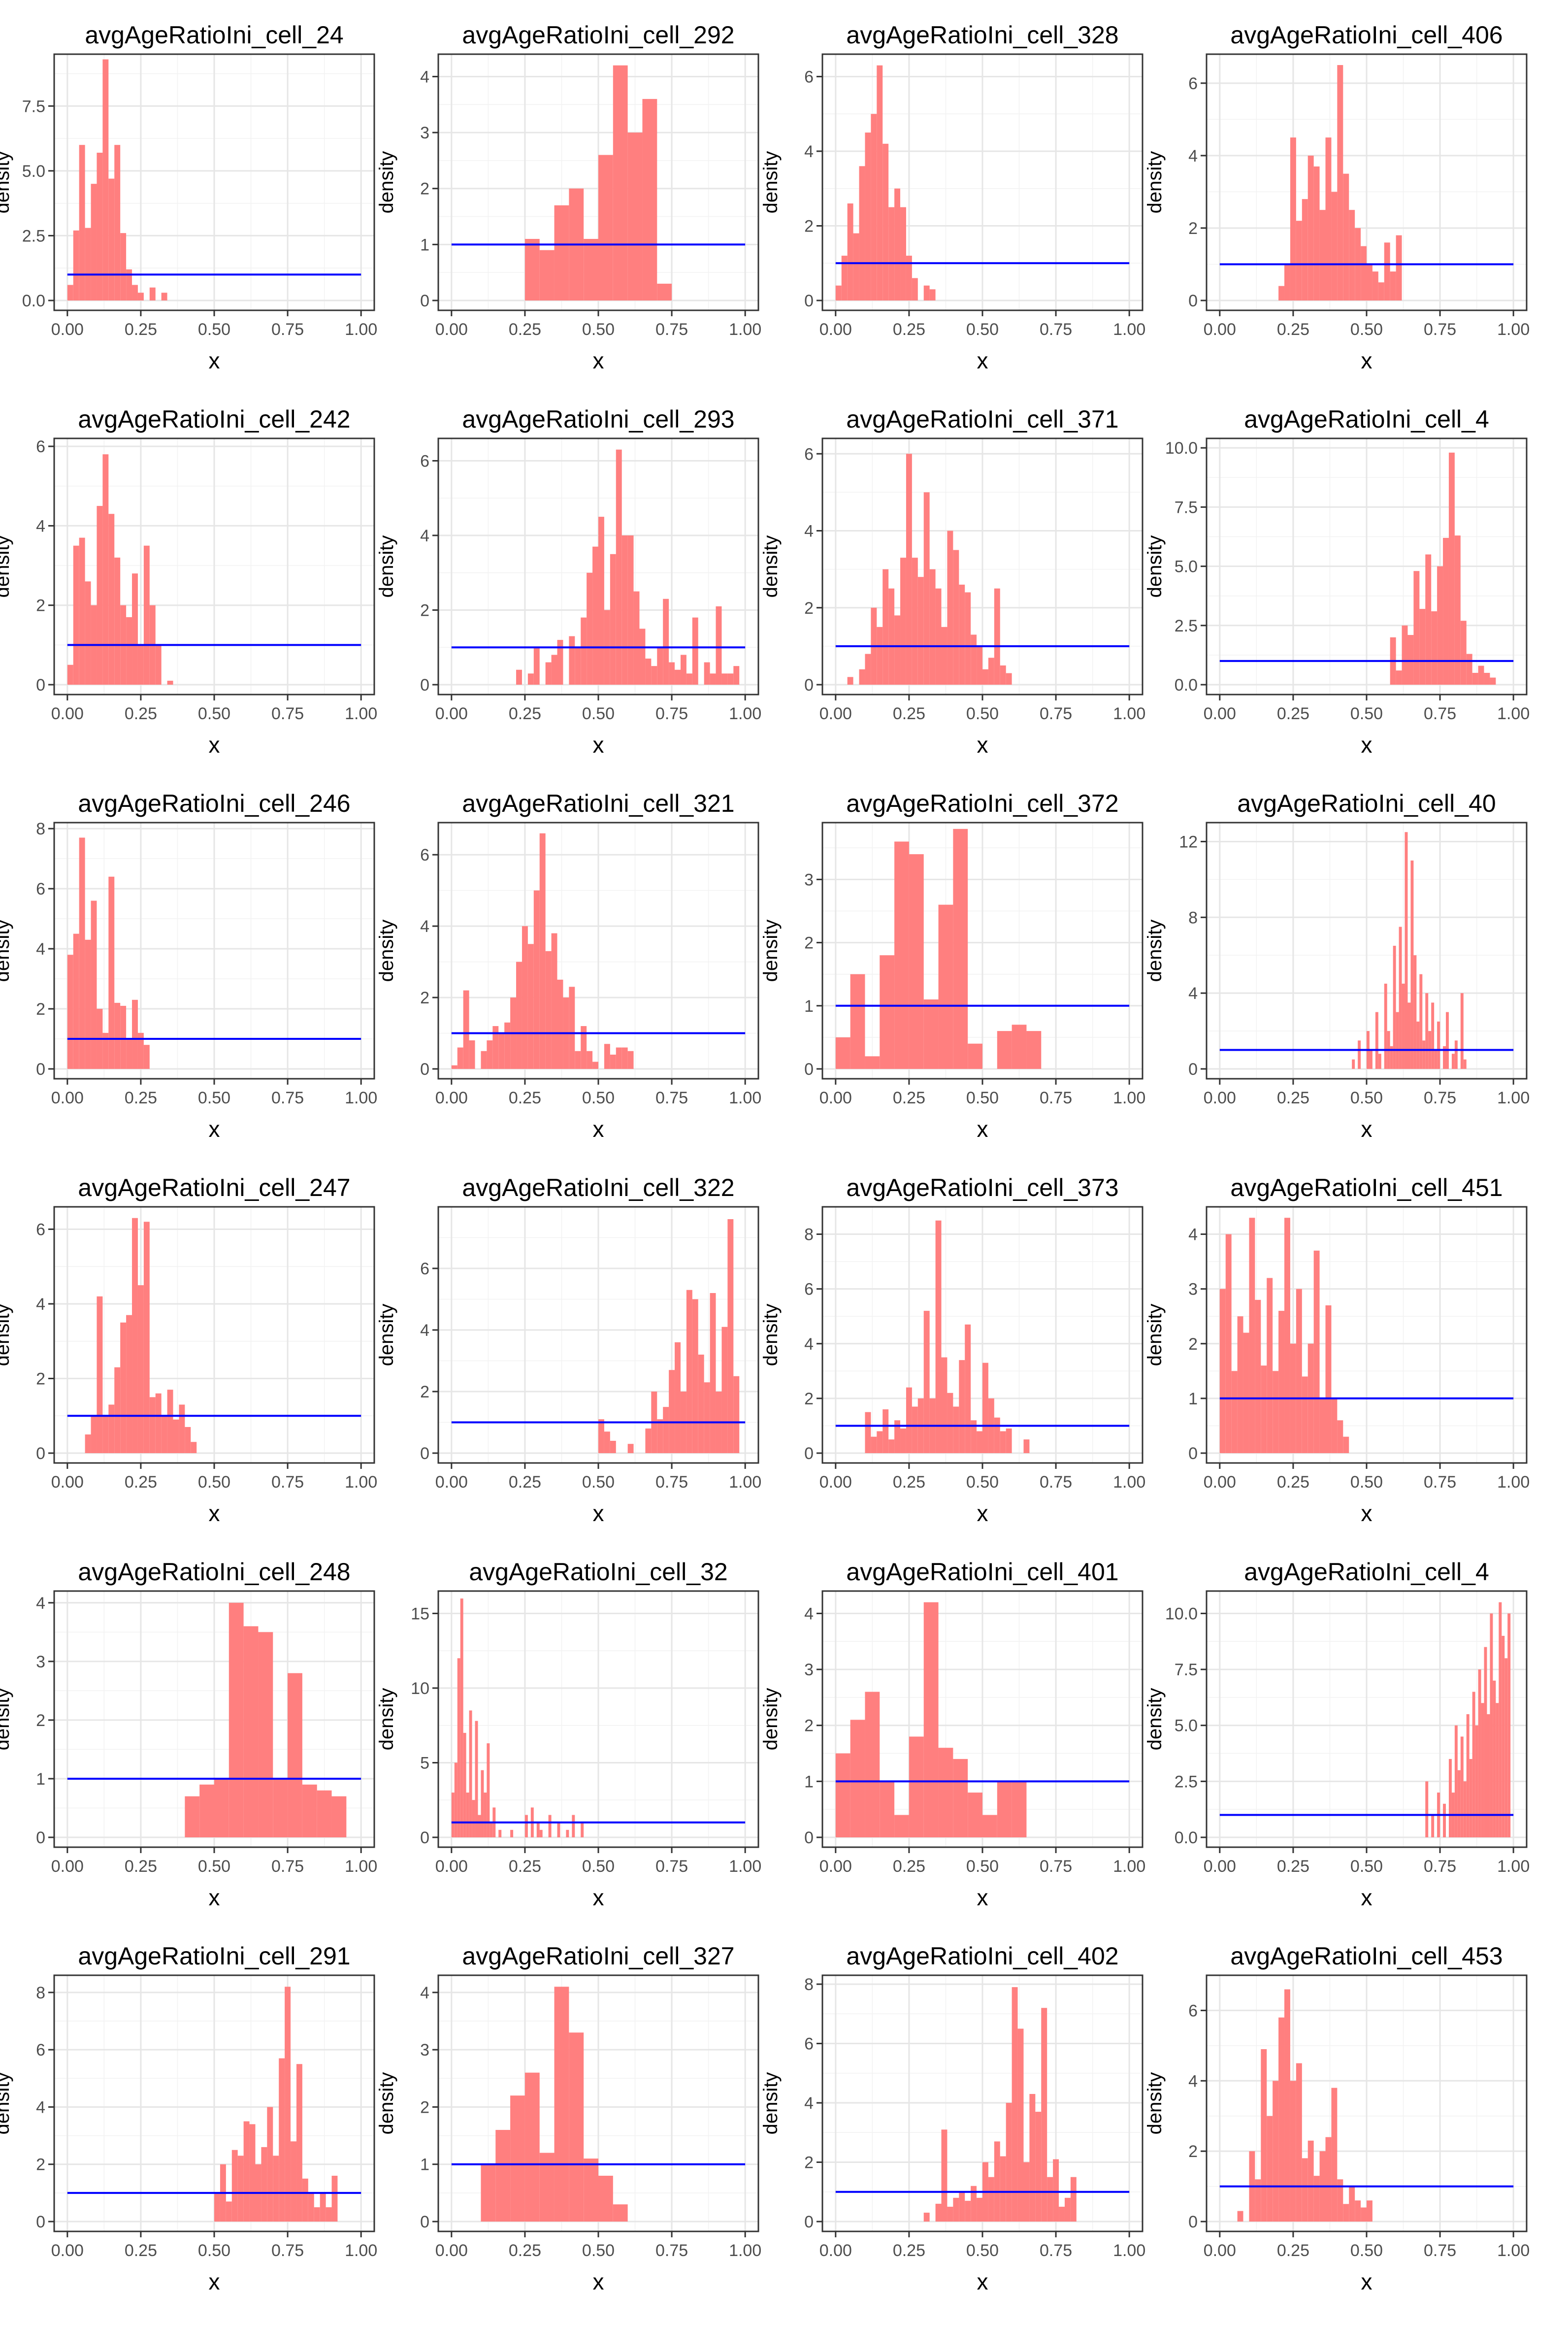 The height and width of the screenshot is (2325, 1568). Describe the element at coordinates (598, 1956) in the screenshot. I see `facet-title: avgAgeRatioIni_cell_327` at that location.